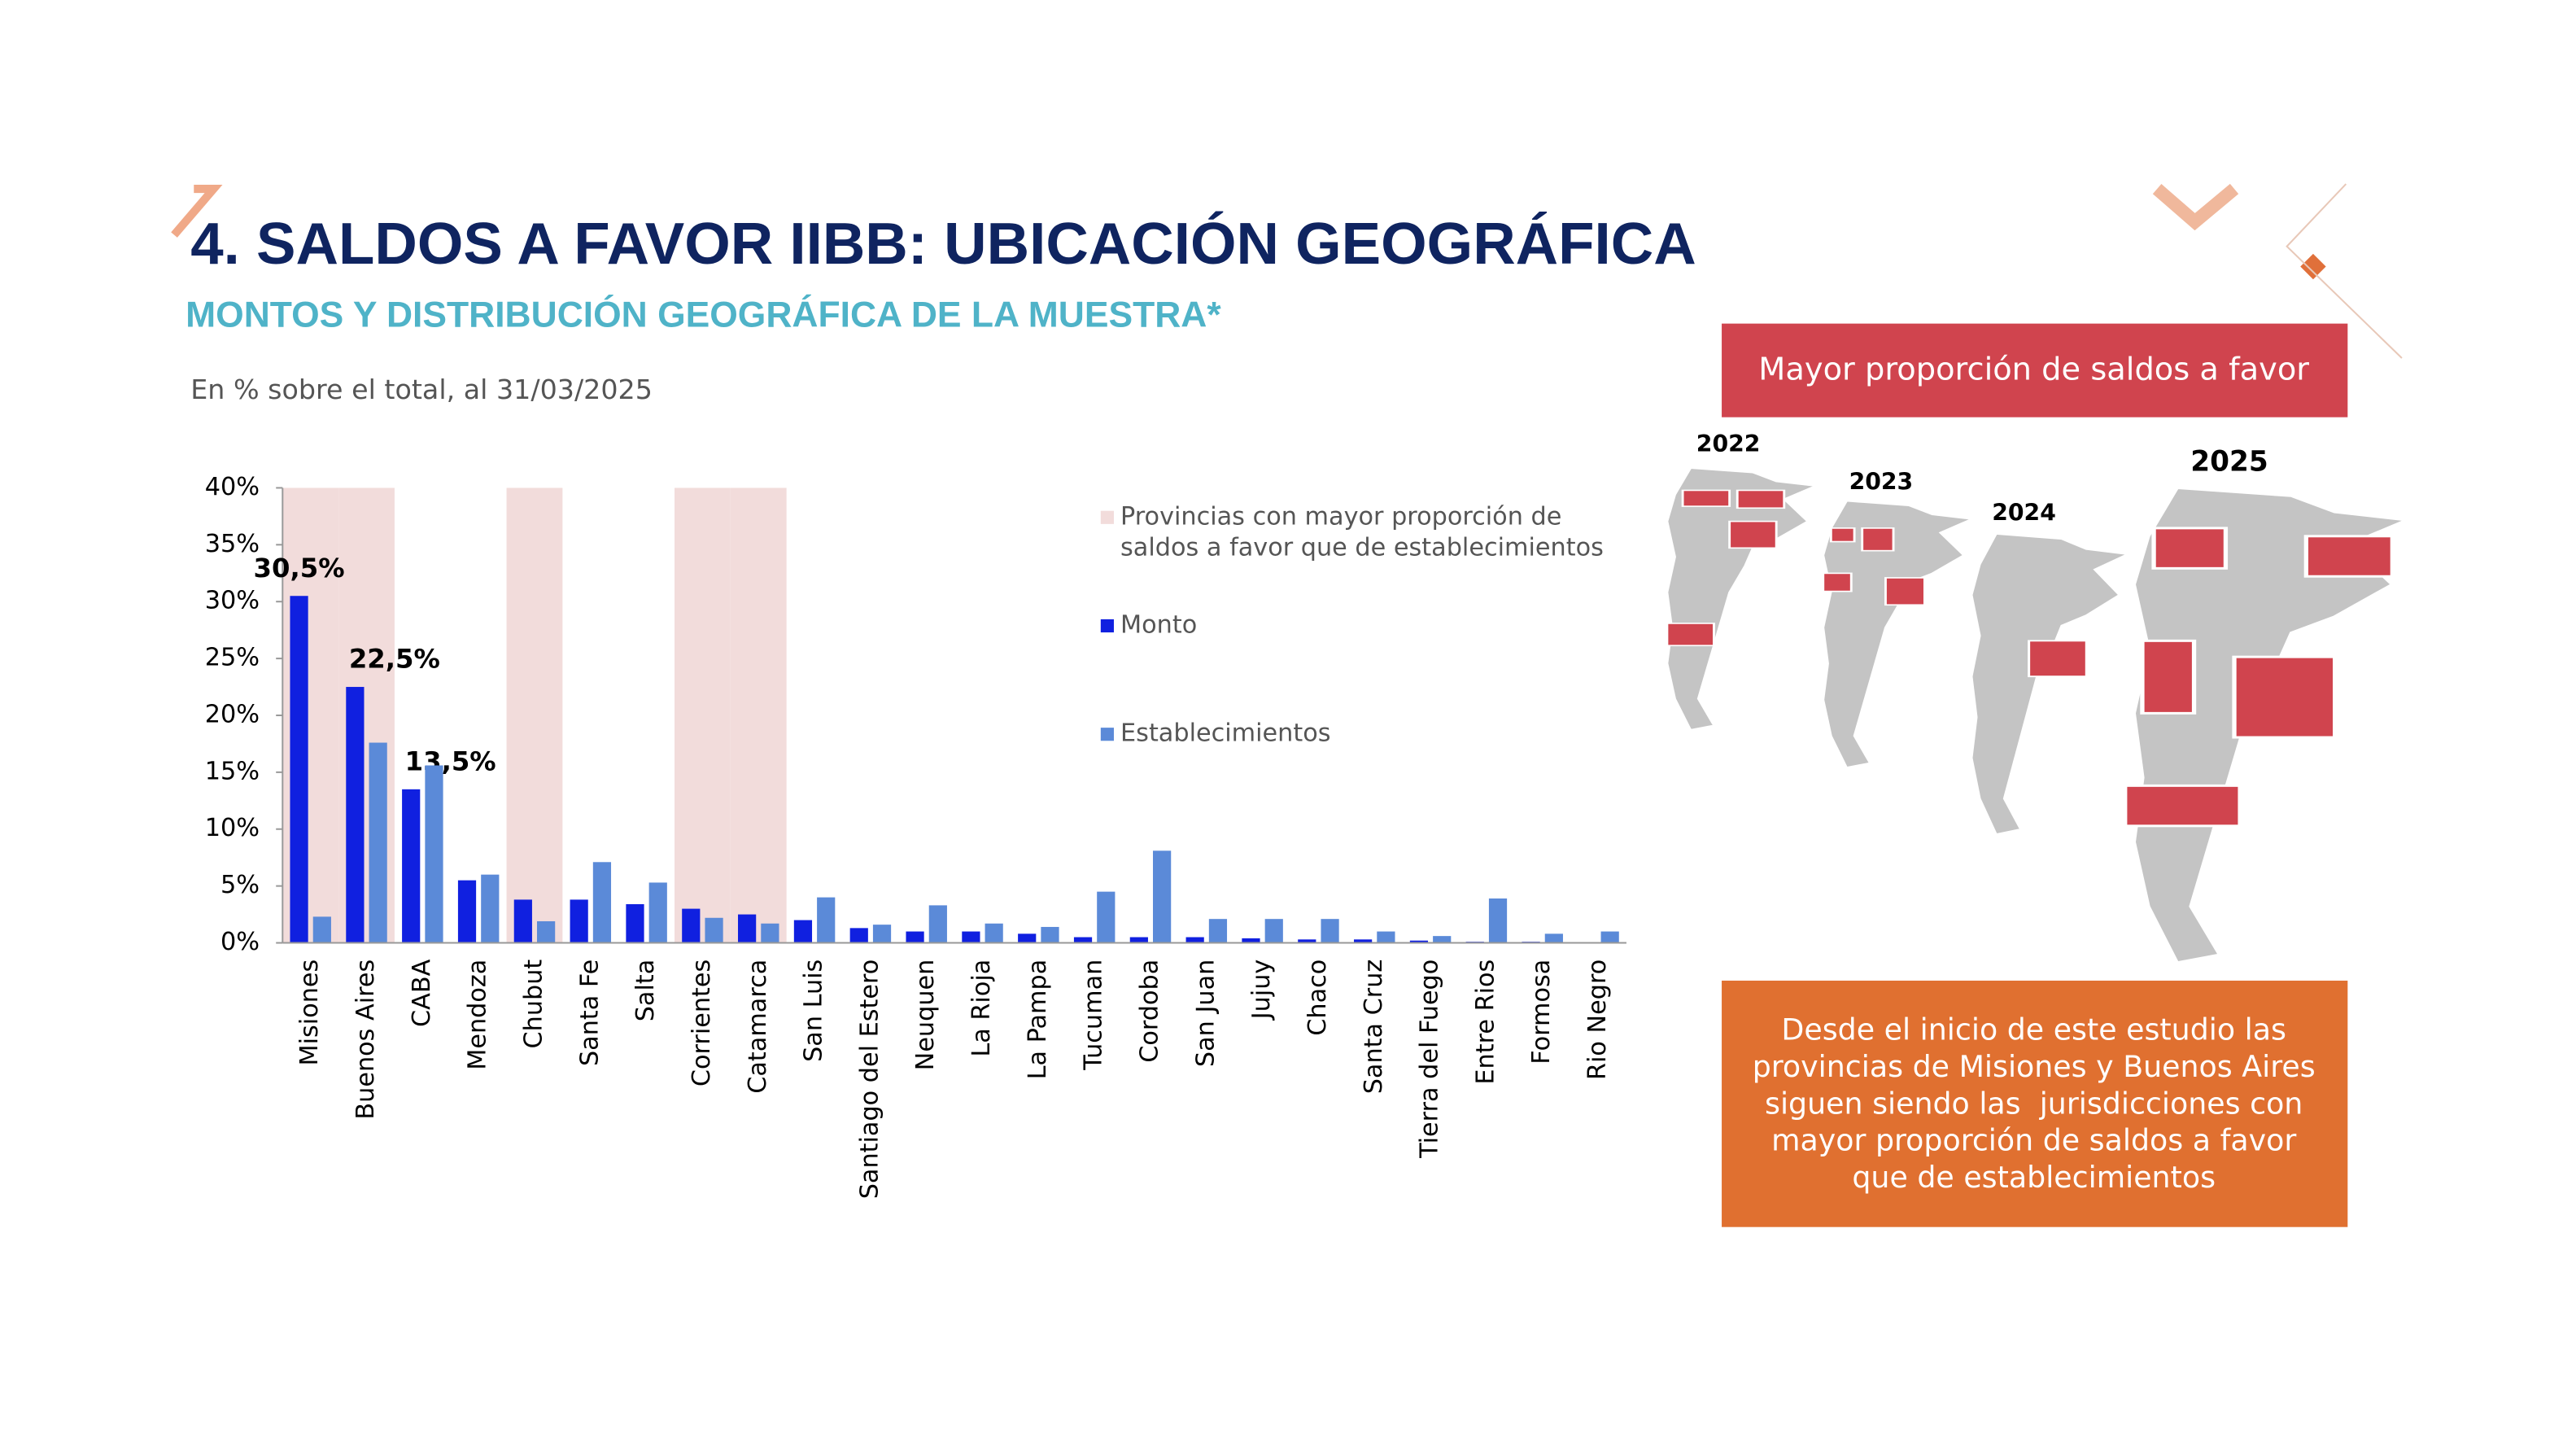  Describe the element at coordinates (1728, 444) in the screenshot. I see `map-year: 2022` at that location.